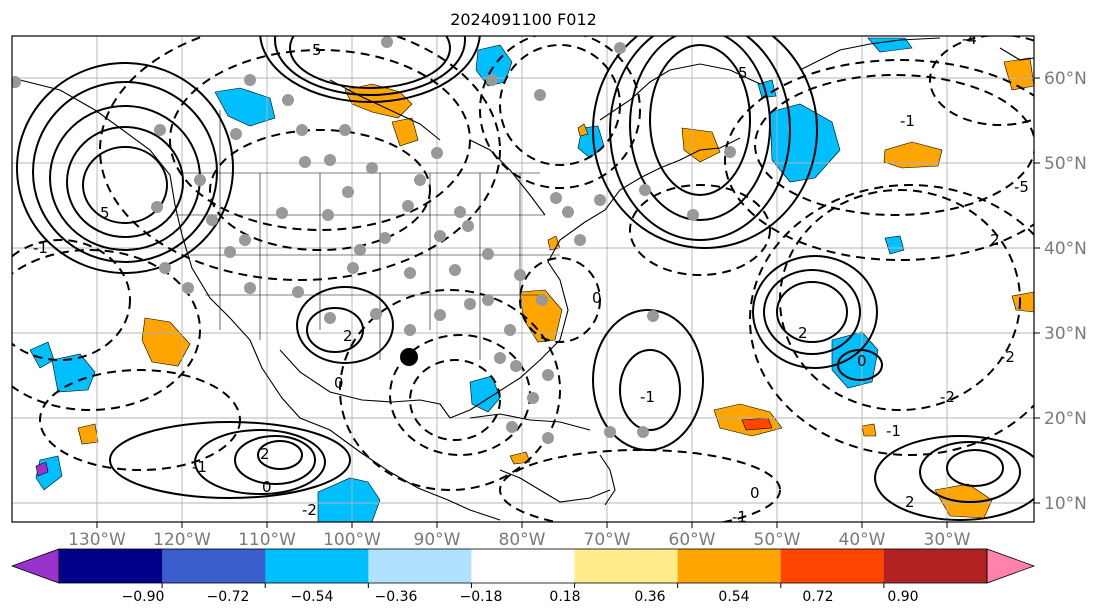 This screenshot has width=1105, height=615. Describe the element at coordinates (902, 597) in the screenshot. I see `colorbar-tick-label: 0.90` at that location.